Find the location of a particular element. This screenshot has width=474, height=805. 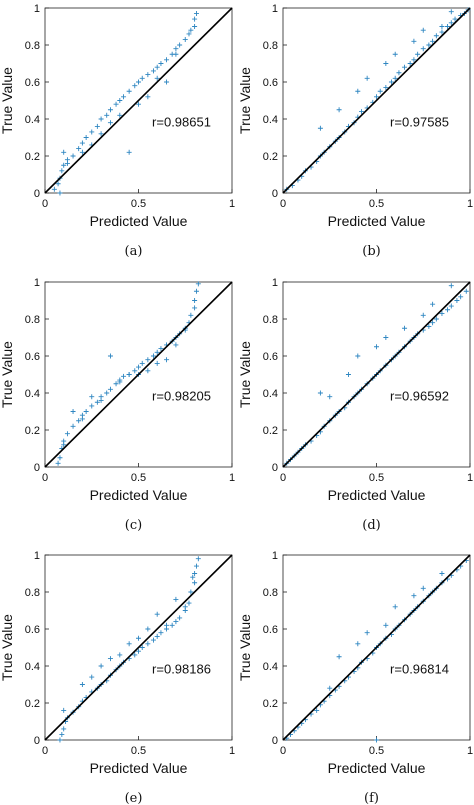

y-tick-label: 0.4 is located at coordinates (270, 394).